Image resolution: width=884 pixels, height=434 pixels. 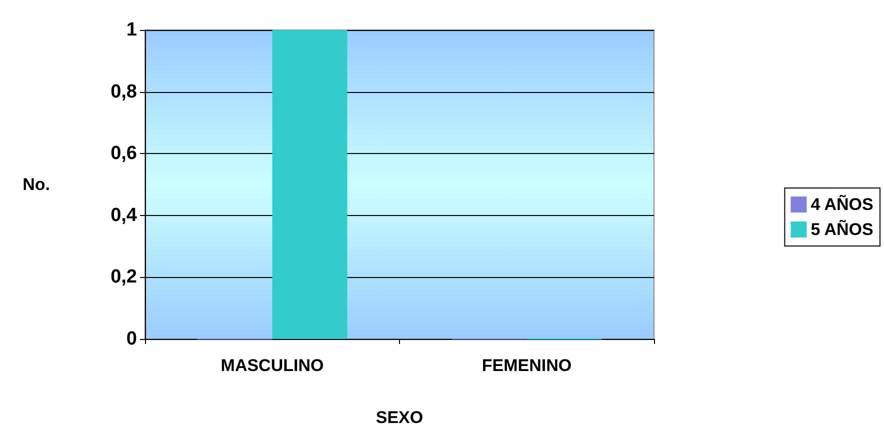 What do you see at coordinates (527, 365) in the screenshot?
I see `x-tick-label: FEMENINO` at bounding box center [527, 365].